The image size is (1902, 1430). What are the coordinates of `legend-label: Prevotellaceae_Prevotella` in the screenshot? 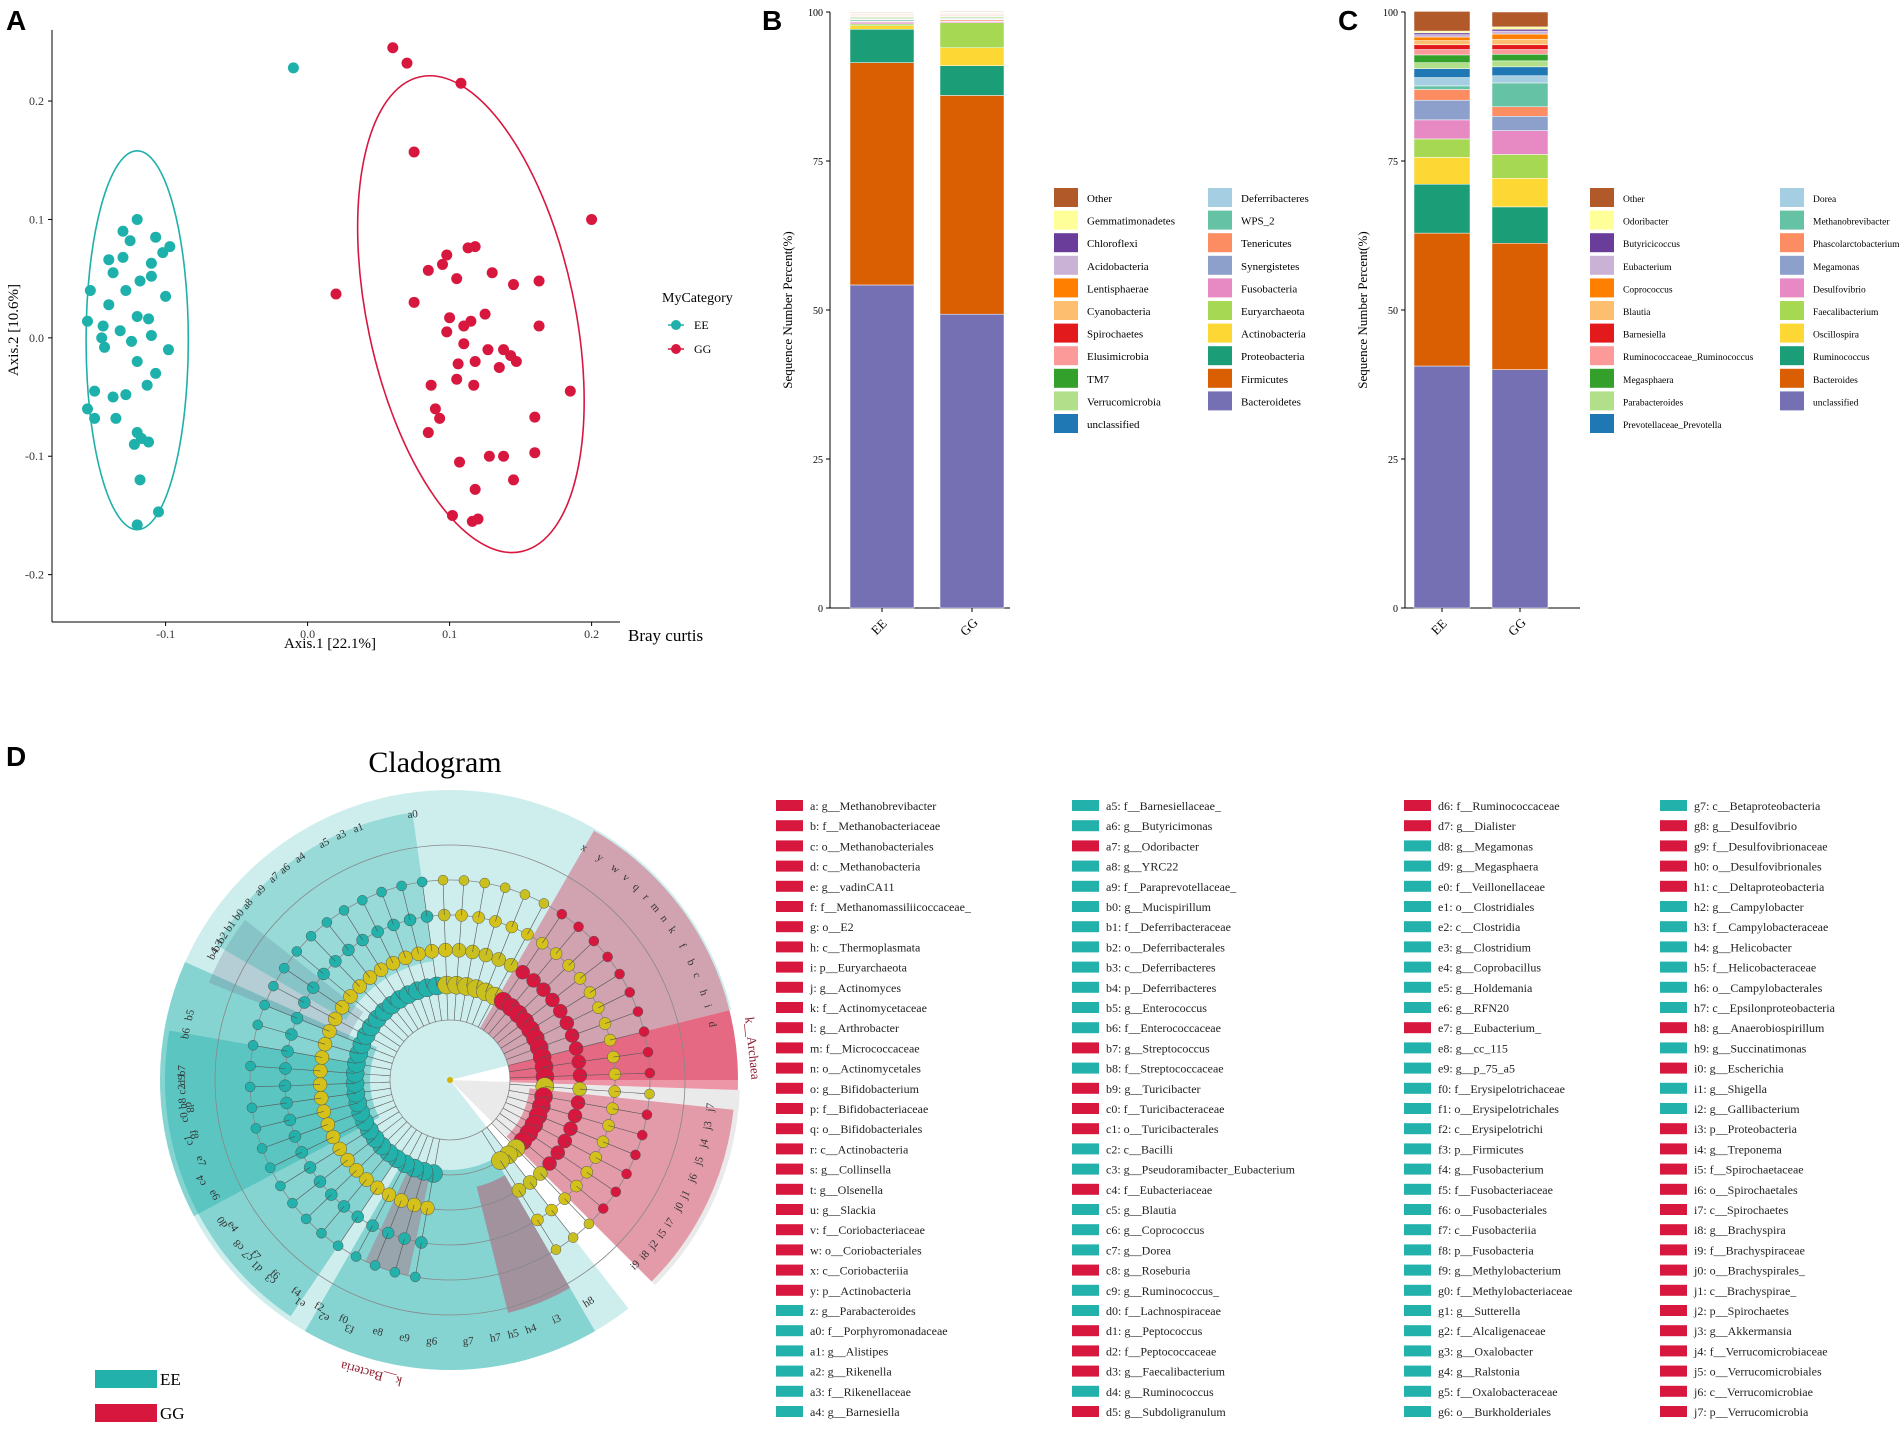 It's located at (1672, 426).